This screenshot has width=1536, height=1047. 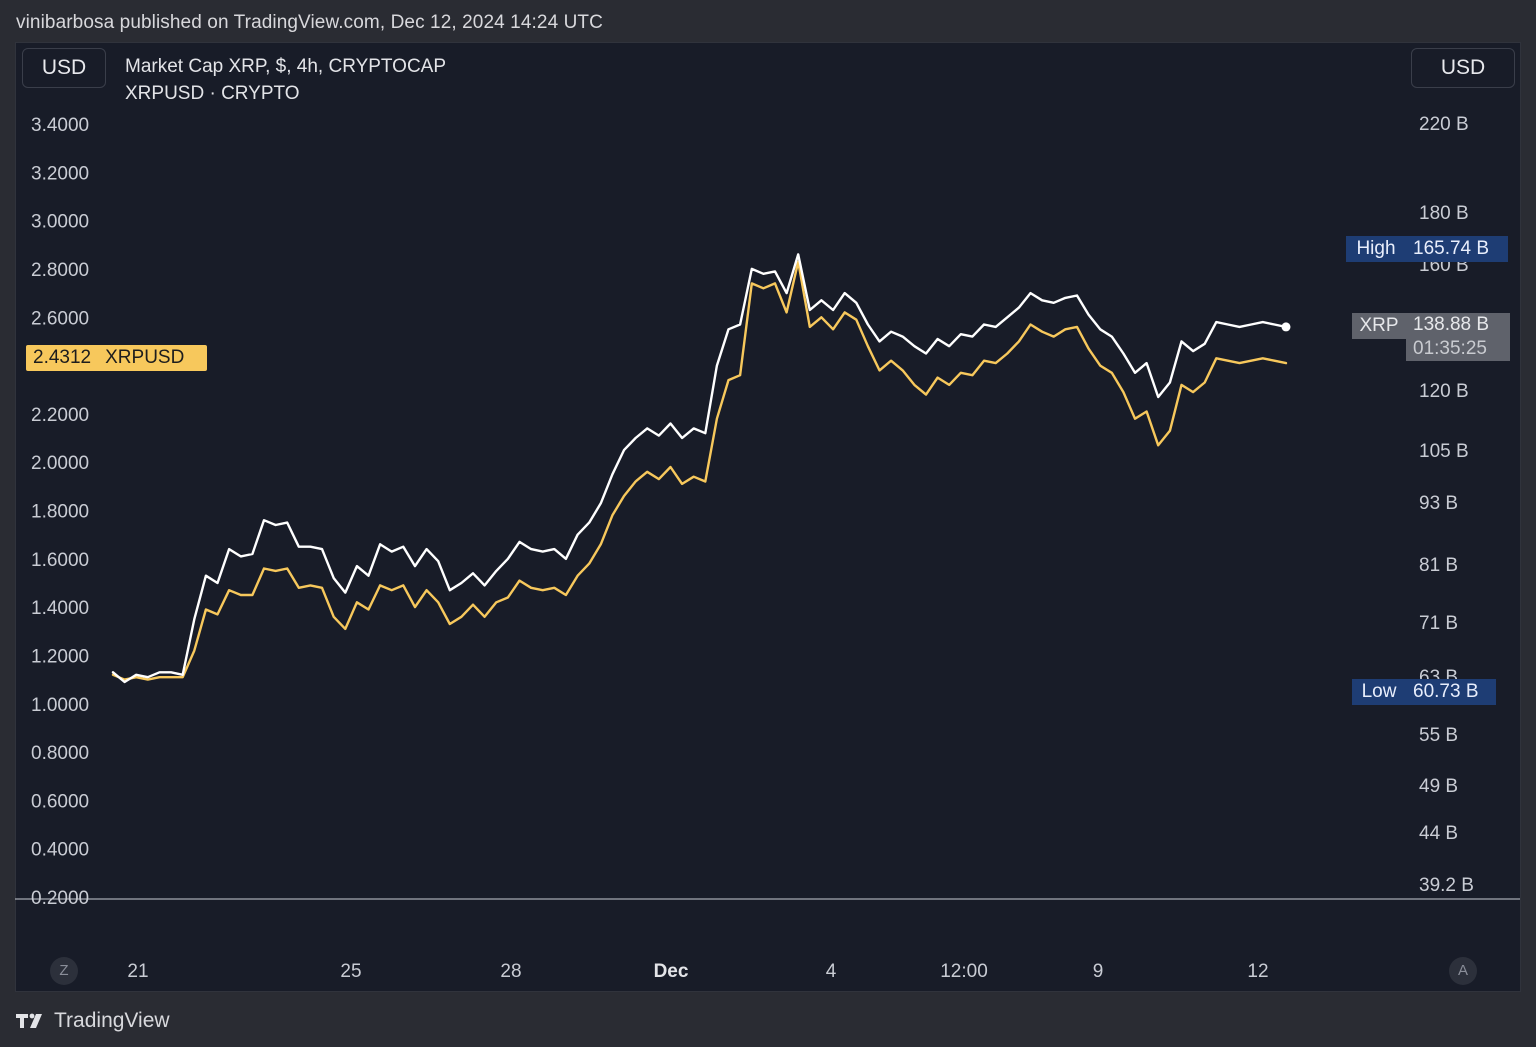 What do you see at coordinates (60, 898) in the screenshot?
I see `left-axis-tick: 0.2000` at bounding box center [60, 898].